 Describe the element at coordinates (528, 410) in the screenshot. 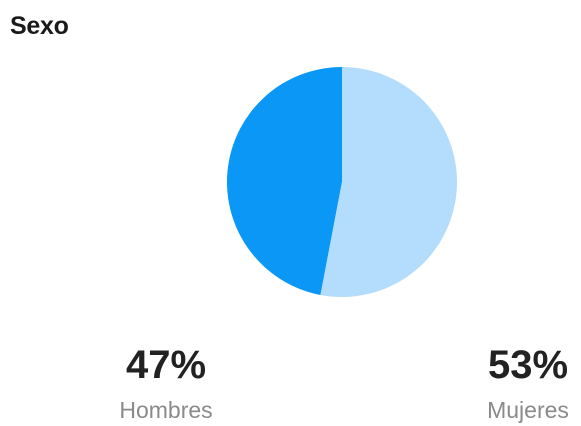

I see `stat-mujeres-label: Mujeres` at that location.